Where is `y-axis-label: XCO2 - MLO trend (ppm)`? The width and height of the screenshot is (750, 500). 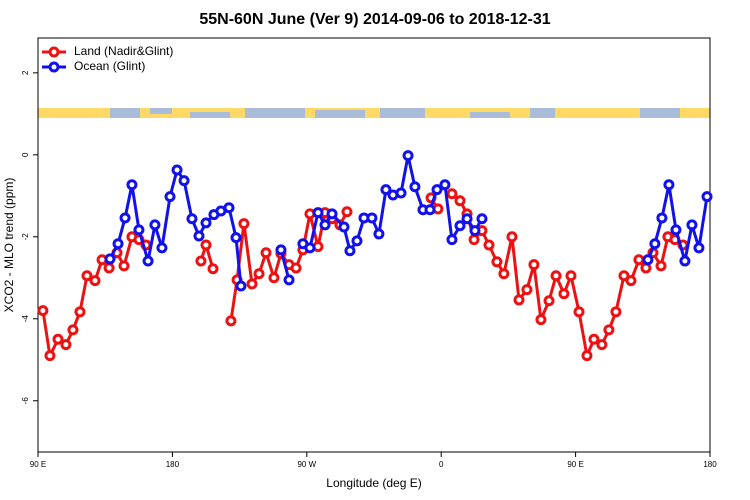
y-axis-label: XCO2 - MLO trend (ppm) is located at coordinates (9, 245).